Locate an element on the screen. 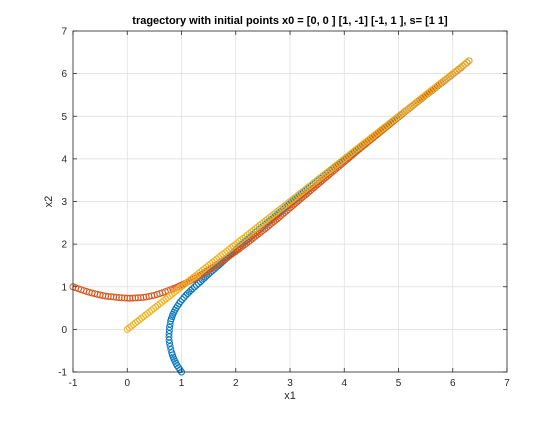 This screenshot has width=560, height=425. x-tick-label: 2 is located at coordinates (236, 383).